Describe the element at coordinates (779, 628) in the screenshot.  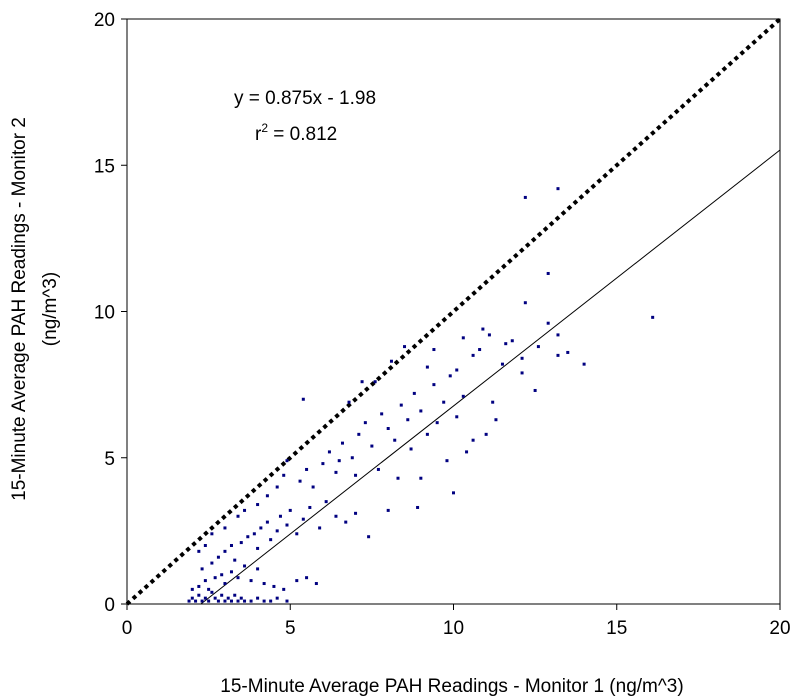
I see `x-tick-label: 20` at that location.